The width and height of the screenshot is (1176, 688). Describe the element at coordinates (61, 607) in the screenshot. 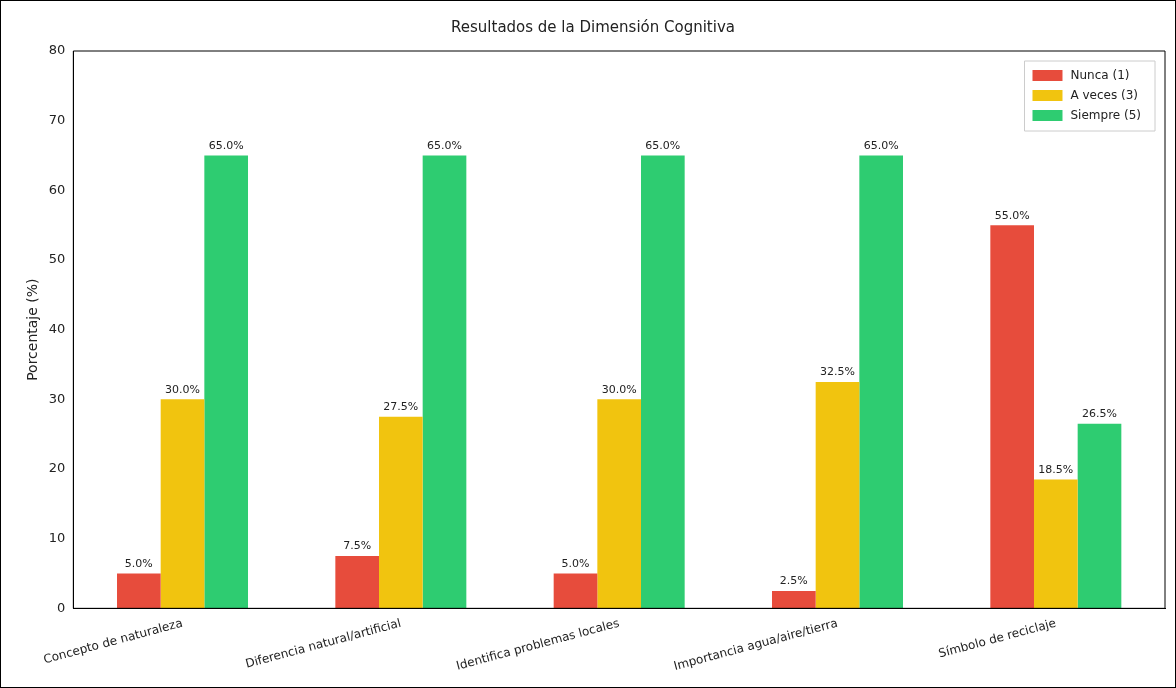

I see `y-tick-label: 0` at that location.